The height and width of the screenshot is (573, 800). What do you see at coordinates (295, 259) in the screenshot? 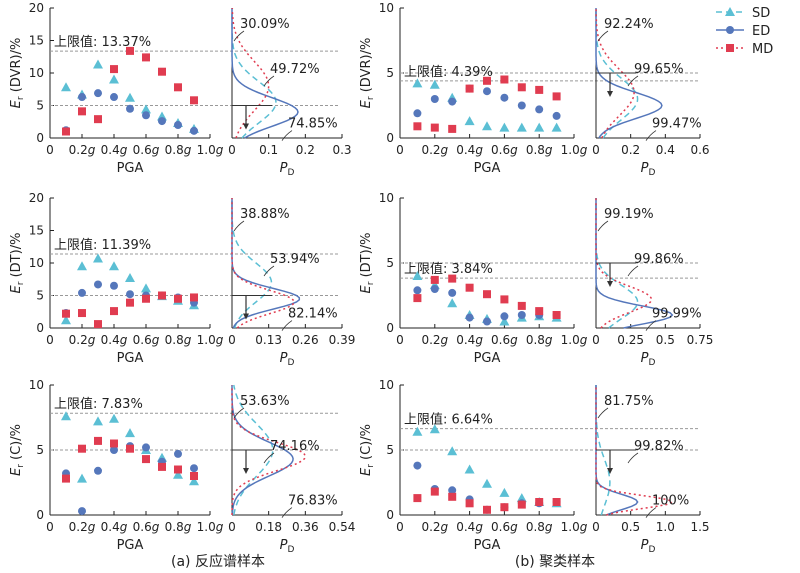
I see `percentage-label: 53.94%` at bounding box center [295, 259].